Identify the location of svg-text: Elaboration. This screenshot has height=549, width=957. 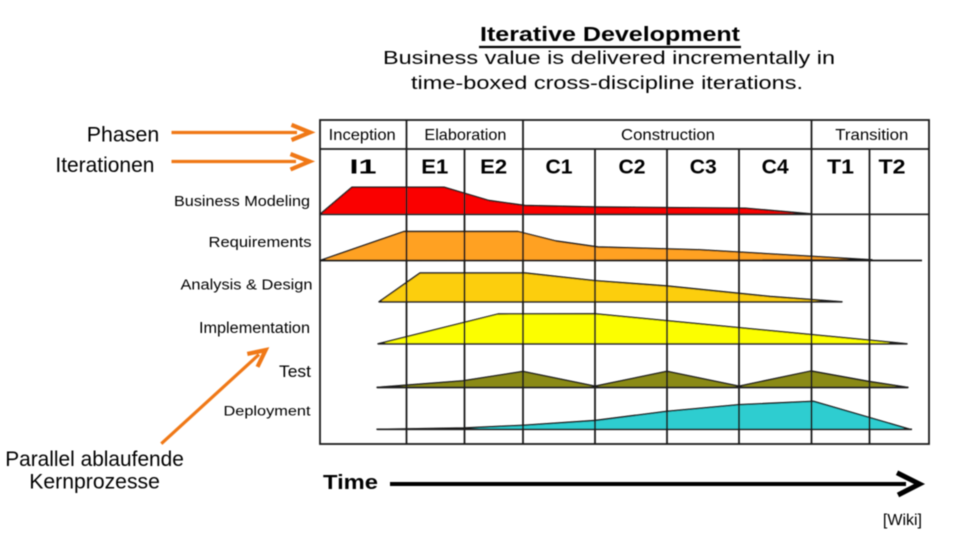
(465, 135).